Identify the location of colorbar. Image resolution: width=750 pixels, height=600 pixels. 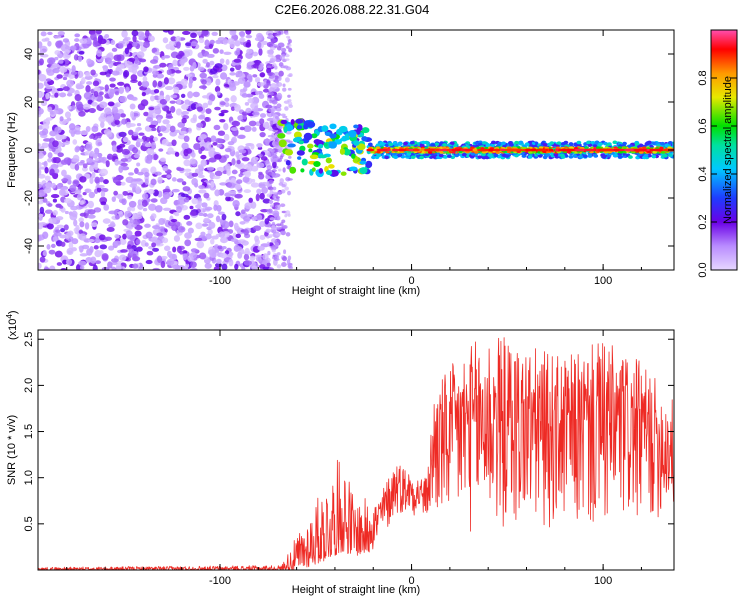
(724, 150).